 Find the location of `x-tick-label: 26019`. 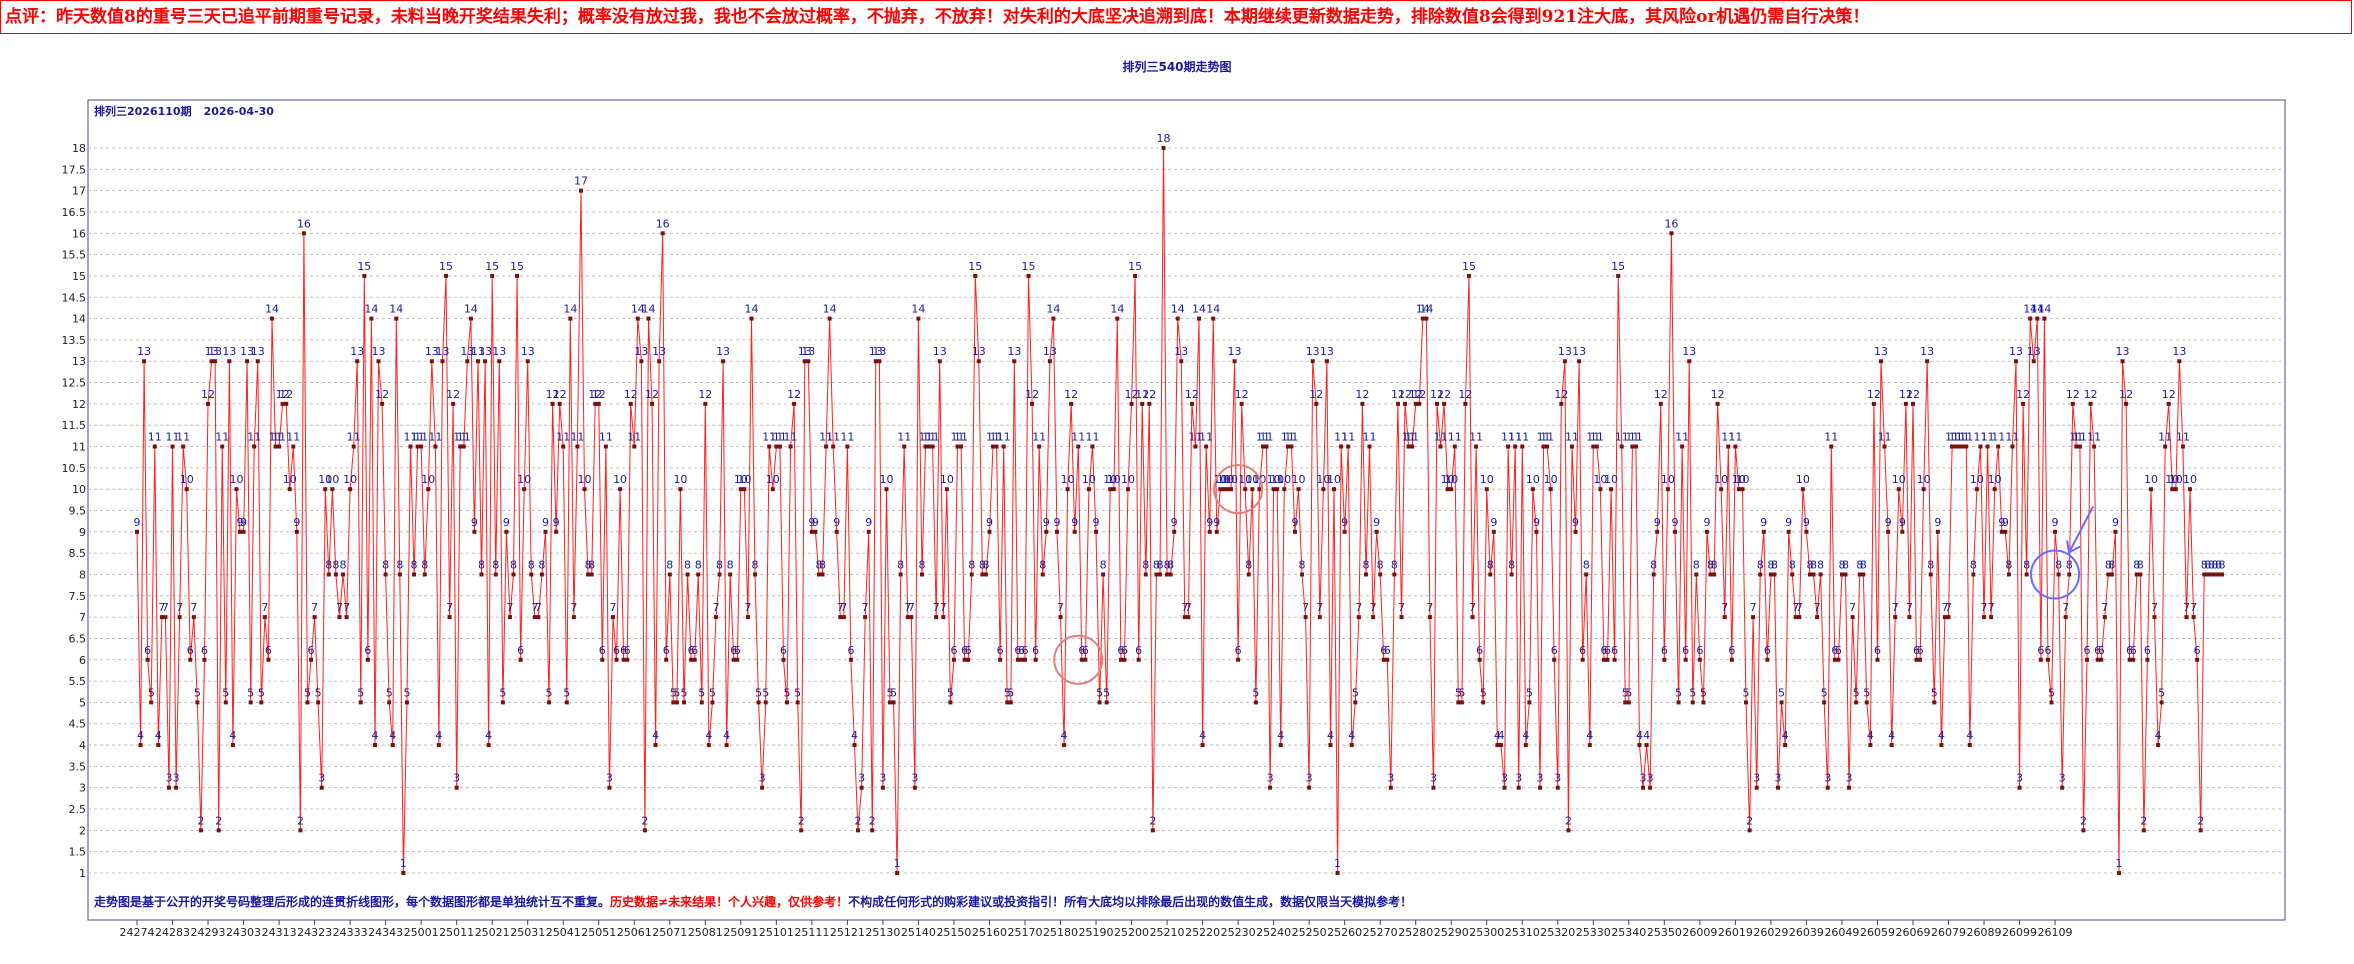

x-tick-label: 26019 is located at coordinates (1735, 932).